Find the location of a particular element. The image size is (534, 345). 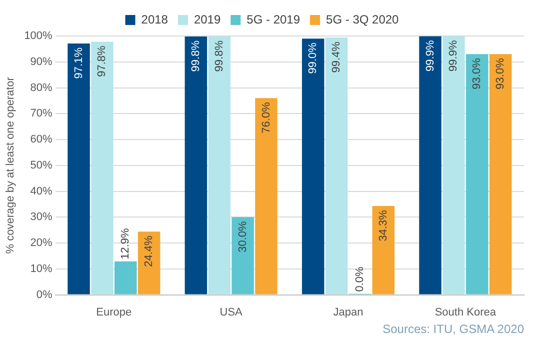

data-label: 0.0% is located at coordinates (360, 279).